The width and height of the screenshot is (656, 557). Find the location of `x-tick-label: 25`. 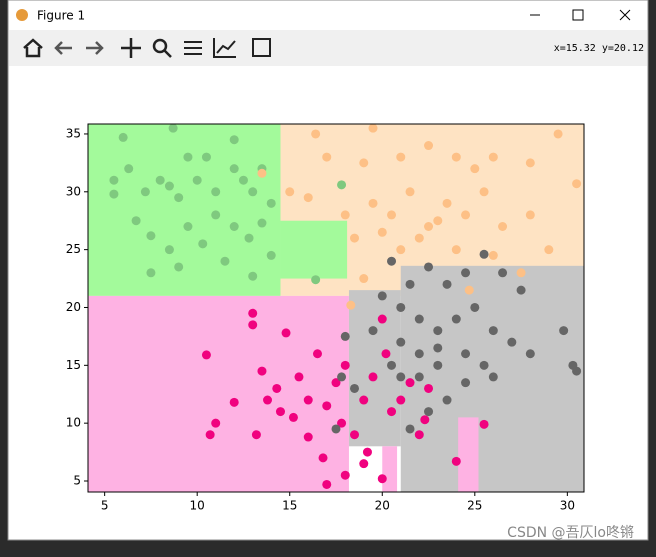

x-tick-label: 25 is located at coordinates (474, 506).